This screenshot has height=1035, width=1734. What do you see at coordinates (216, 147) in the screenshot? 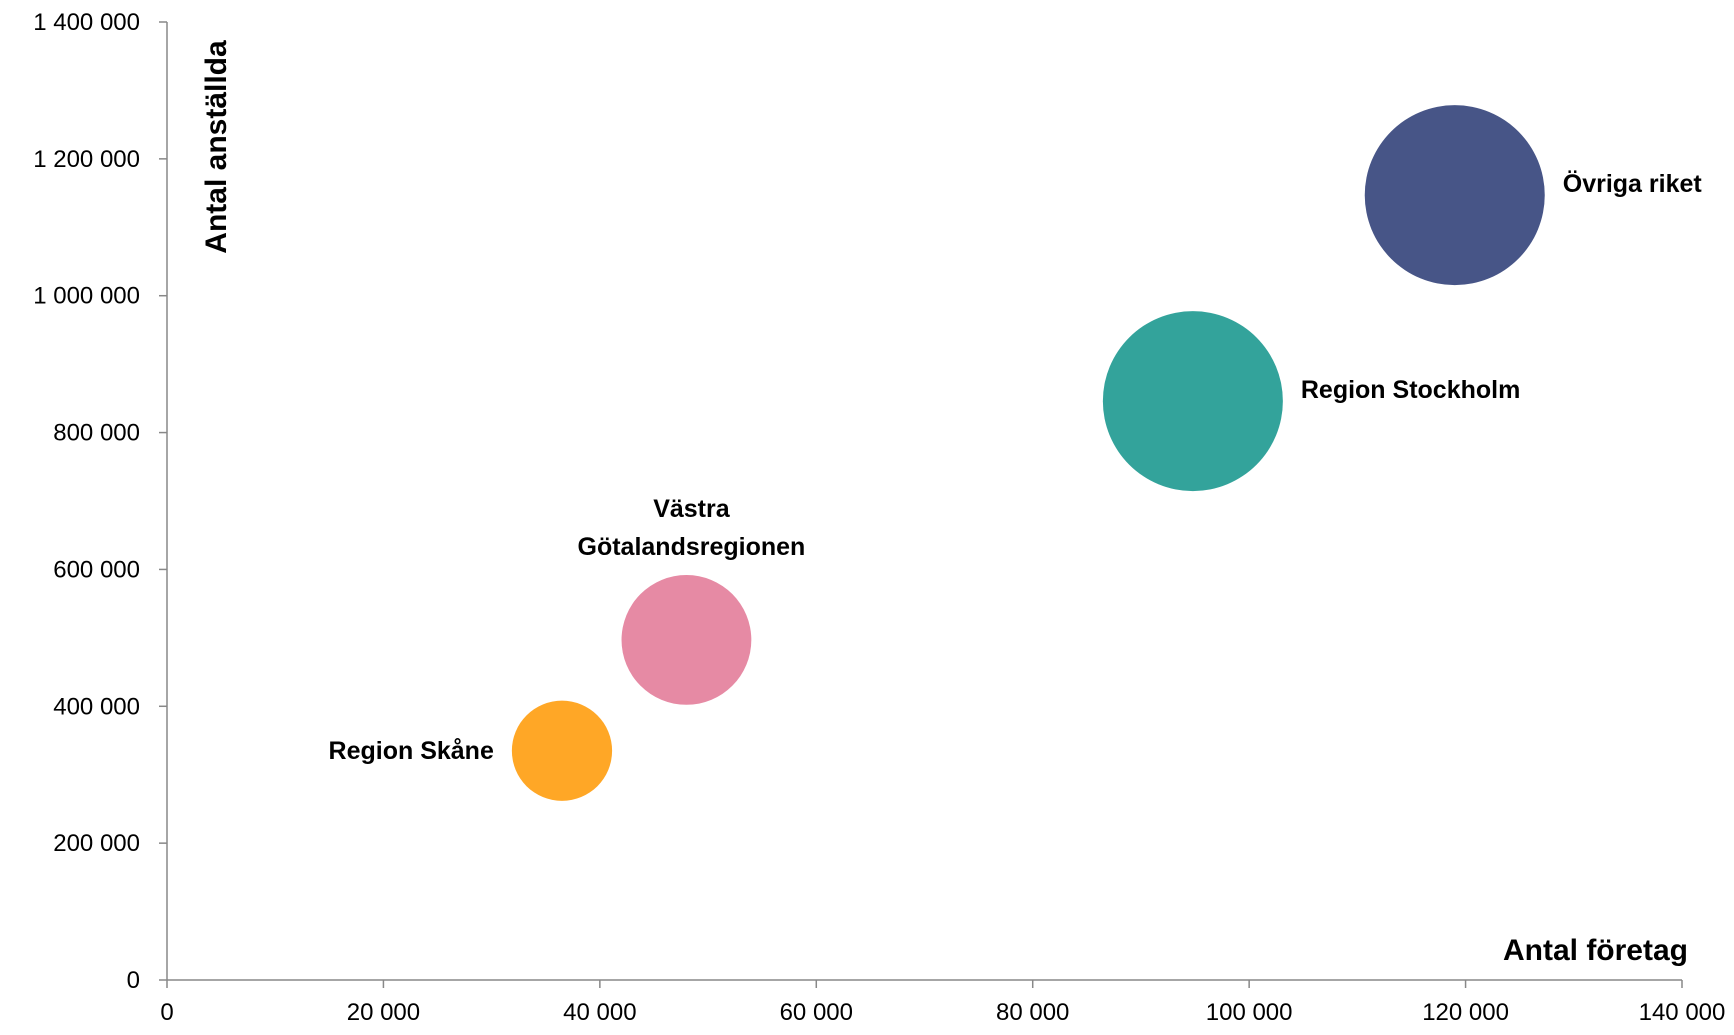
I see `y-axis-title: Antal anställda` at bounding box center [216, 147].